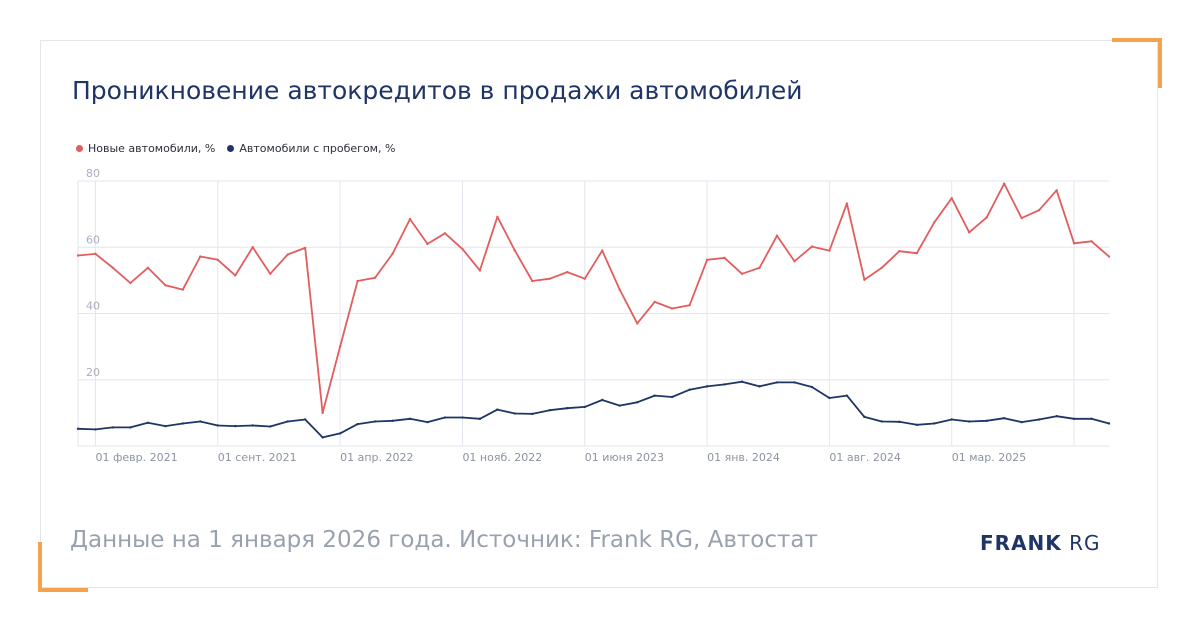 The width and height of the screenshot is (1200, 630). I want to click on legend-item-used: Автомобили с пробегом, %, so click(311, 148).